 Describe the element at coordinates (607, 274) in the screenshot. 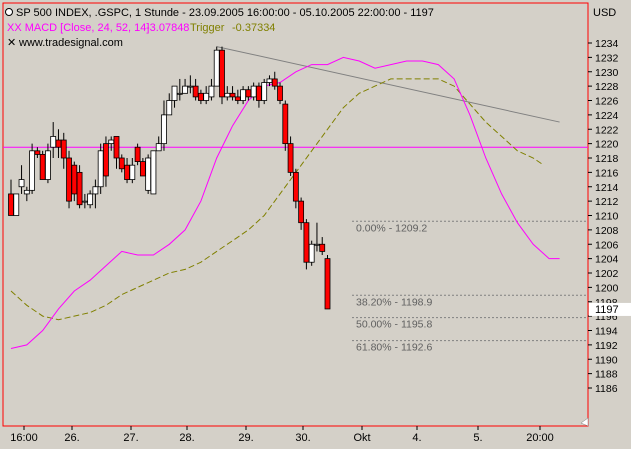

I see `y-tick-label: 1202` at that location.